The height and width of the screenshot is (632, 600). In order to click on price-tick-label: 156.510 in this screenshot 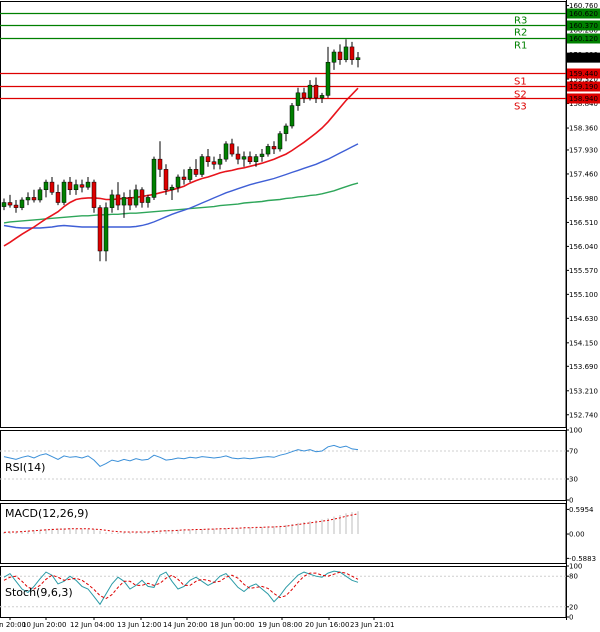, I will do `click(583, 223)`.